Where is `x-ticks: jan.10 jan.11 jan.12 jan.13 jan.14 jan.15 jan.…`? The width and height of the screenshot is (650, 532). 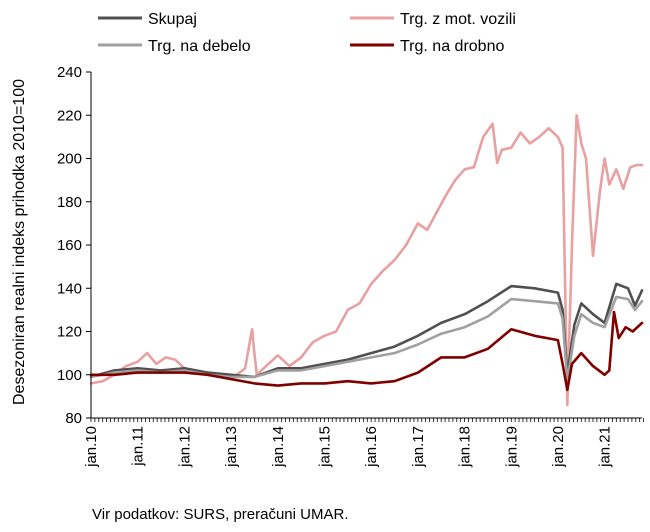 x-ticks: jan.10 jan.11 jan.12 jan.13 jan.14 jan.15 jan.… is located at coordinates (363, 443).